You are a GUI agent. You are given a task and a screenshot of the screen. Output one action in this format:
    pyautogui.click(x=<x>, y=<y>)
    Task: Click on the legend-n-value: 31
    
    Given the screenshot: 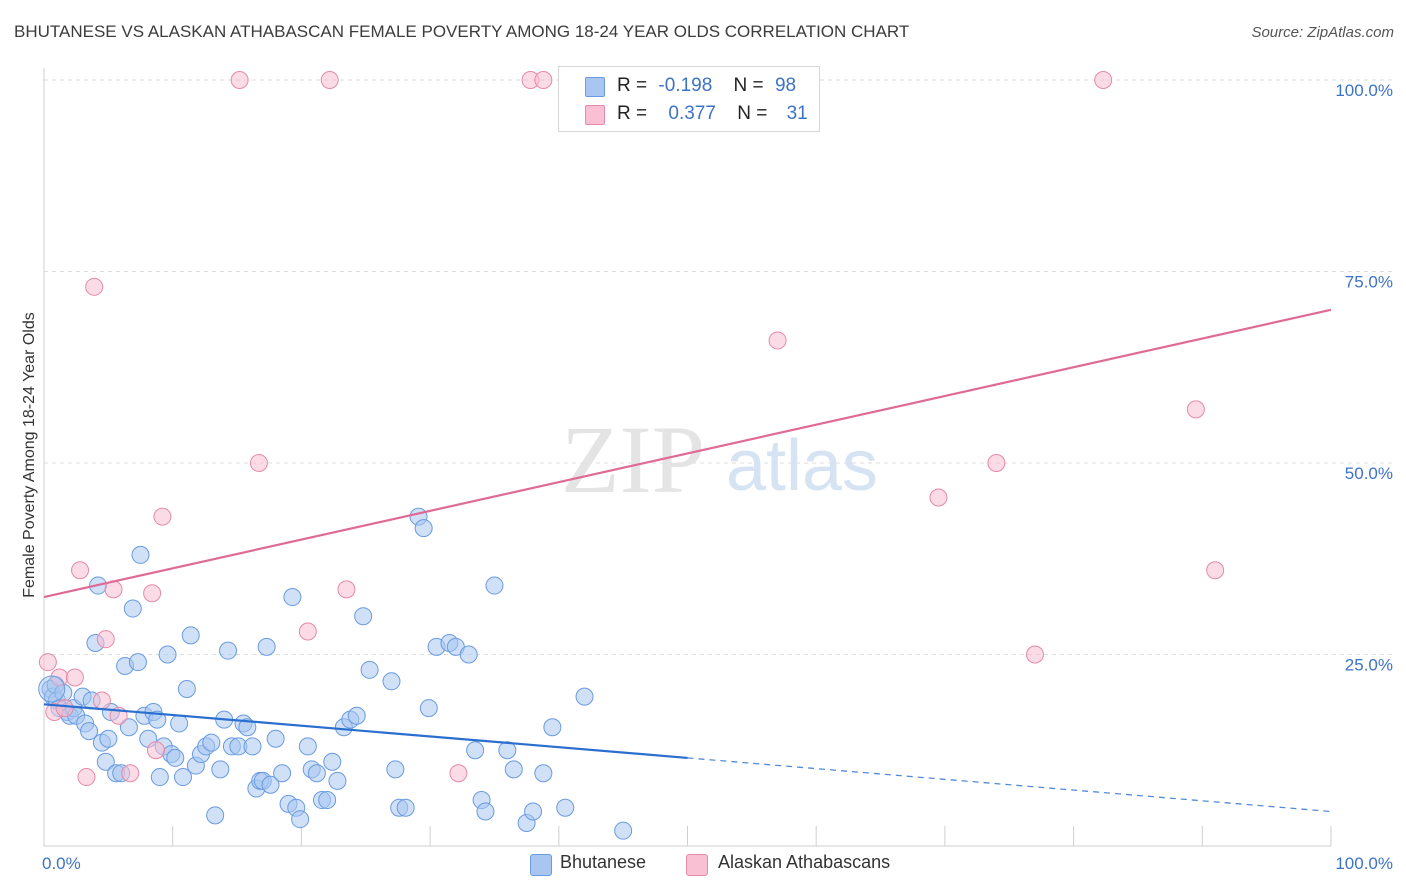 What is the action you would take?
    pyautogui.click(x=797, y=113)
    